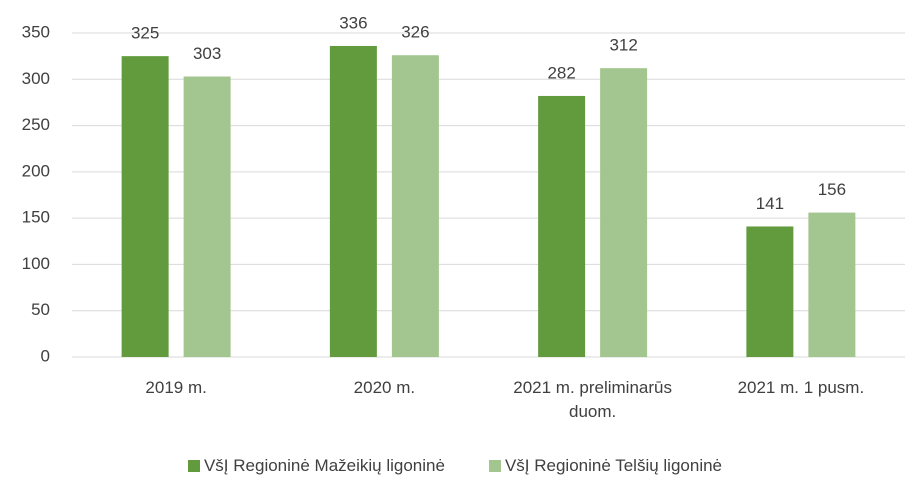  Describe the element at coordinates (45, 355) in the screenshot. I see `y-tick-label: 0` at that location.